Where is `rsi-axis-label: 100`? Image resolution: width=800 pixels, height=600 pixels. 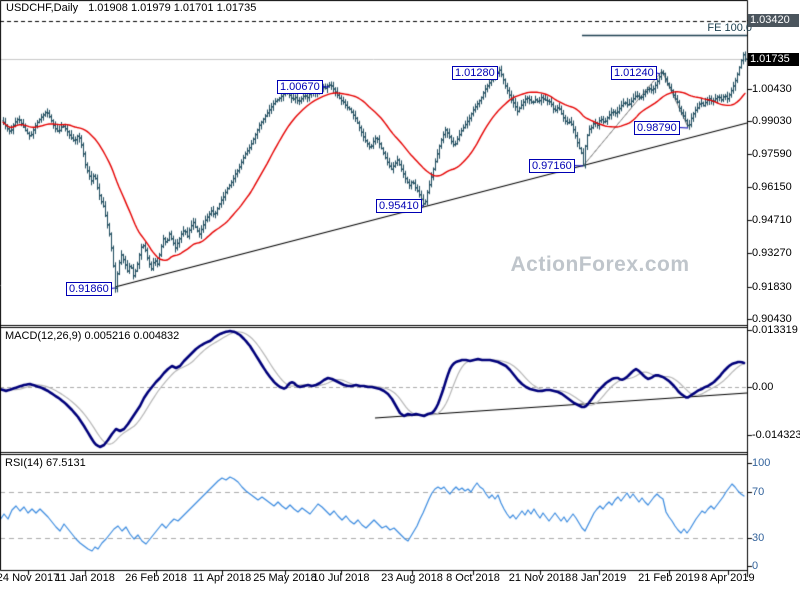
rsi-axis-label: 100 is located at coordinates (761, 463).